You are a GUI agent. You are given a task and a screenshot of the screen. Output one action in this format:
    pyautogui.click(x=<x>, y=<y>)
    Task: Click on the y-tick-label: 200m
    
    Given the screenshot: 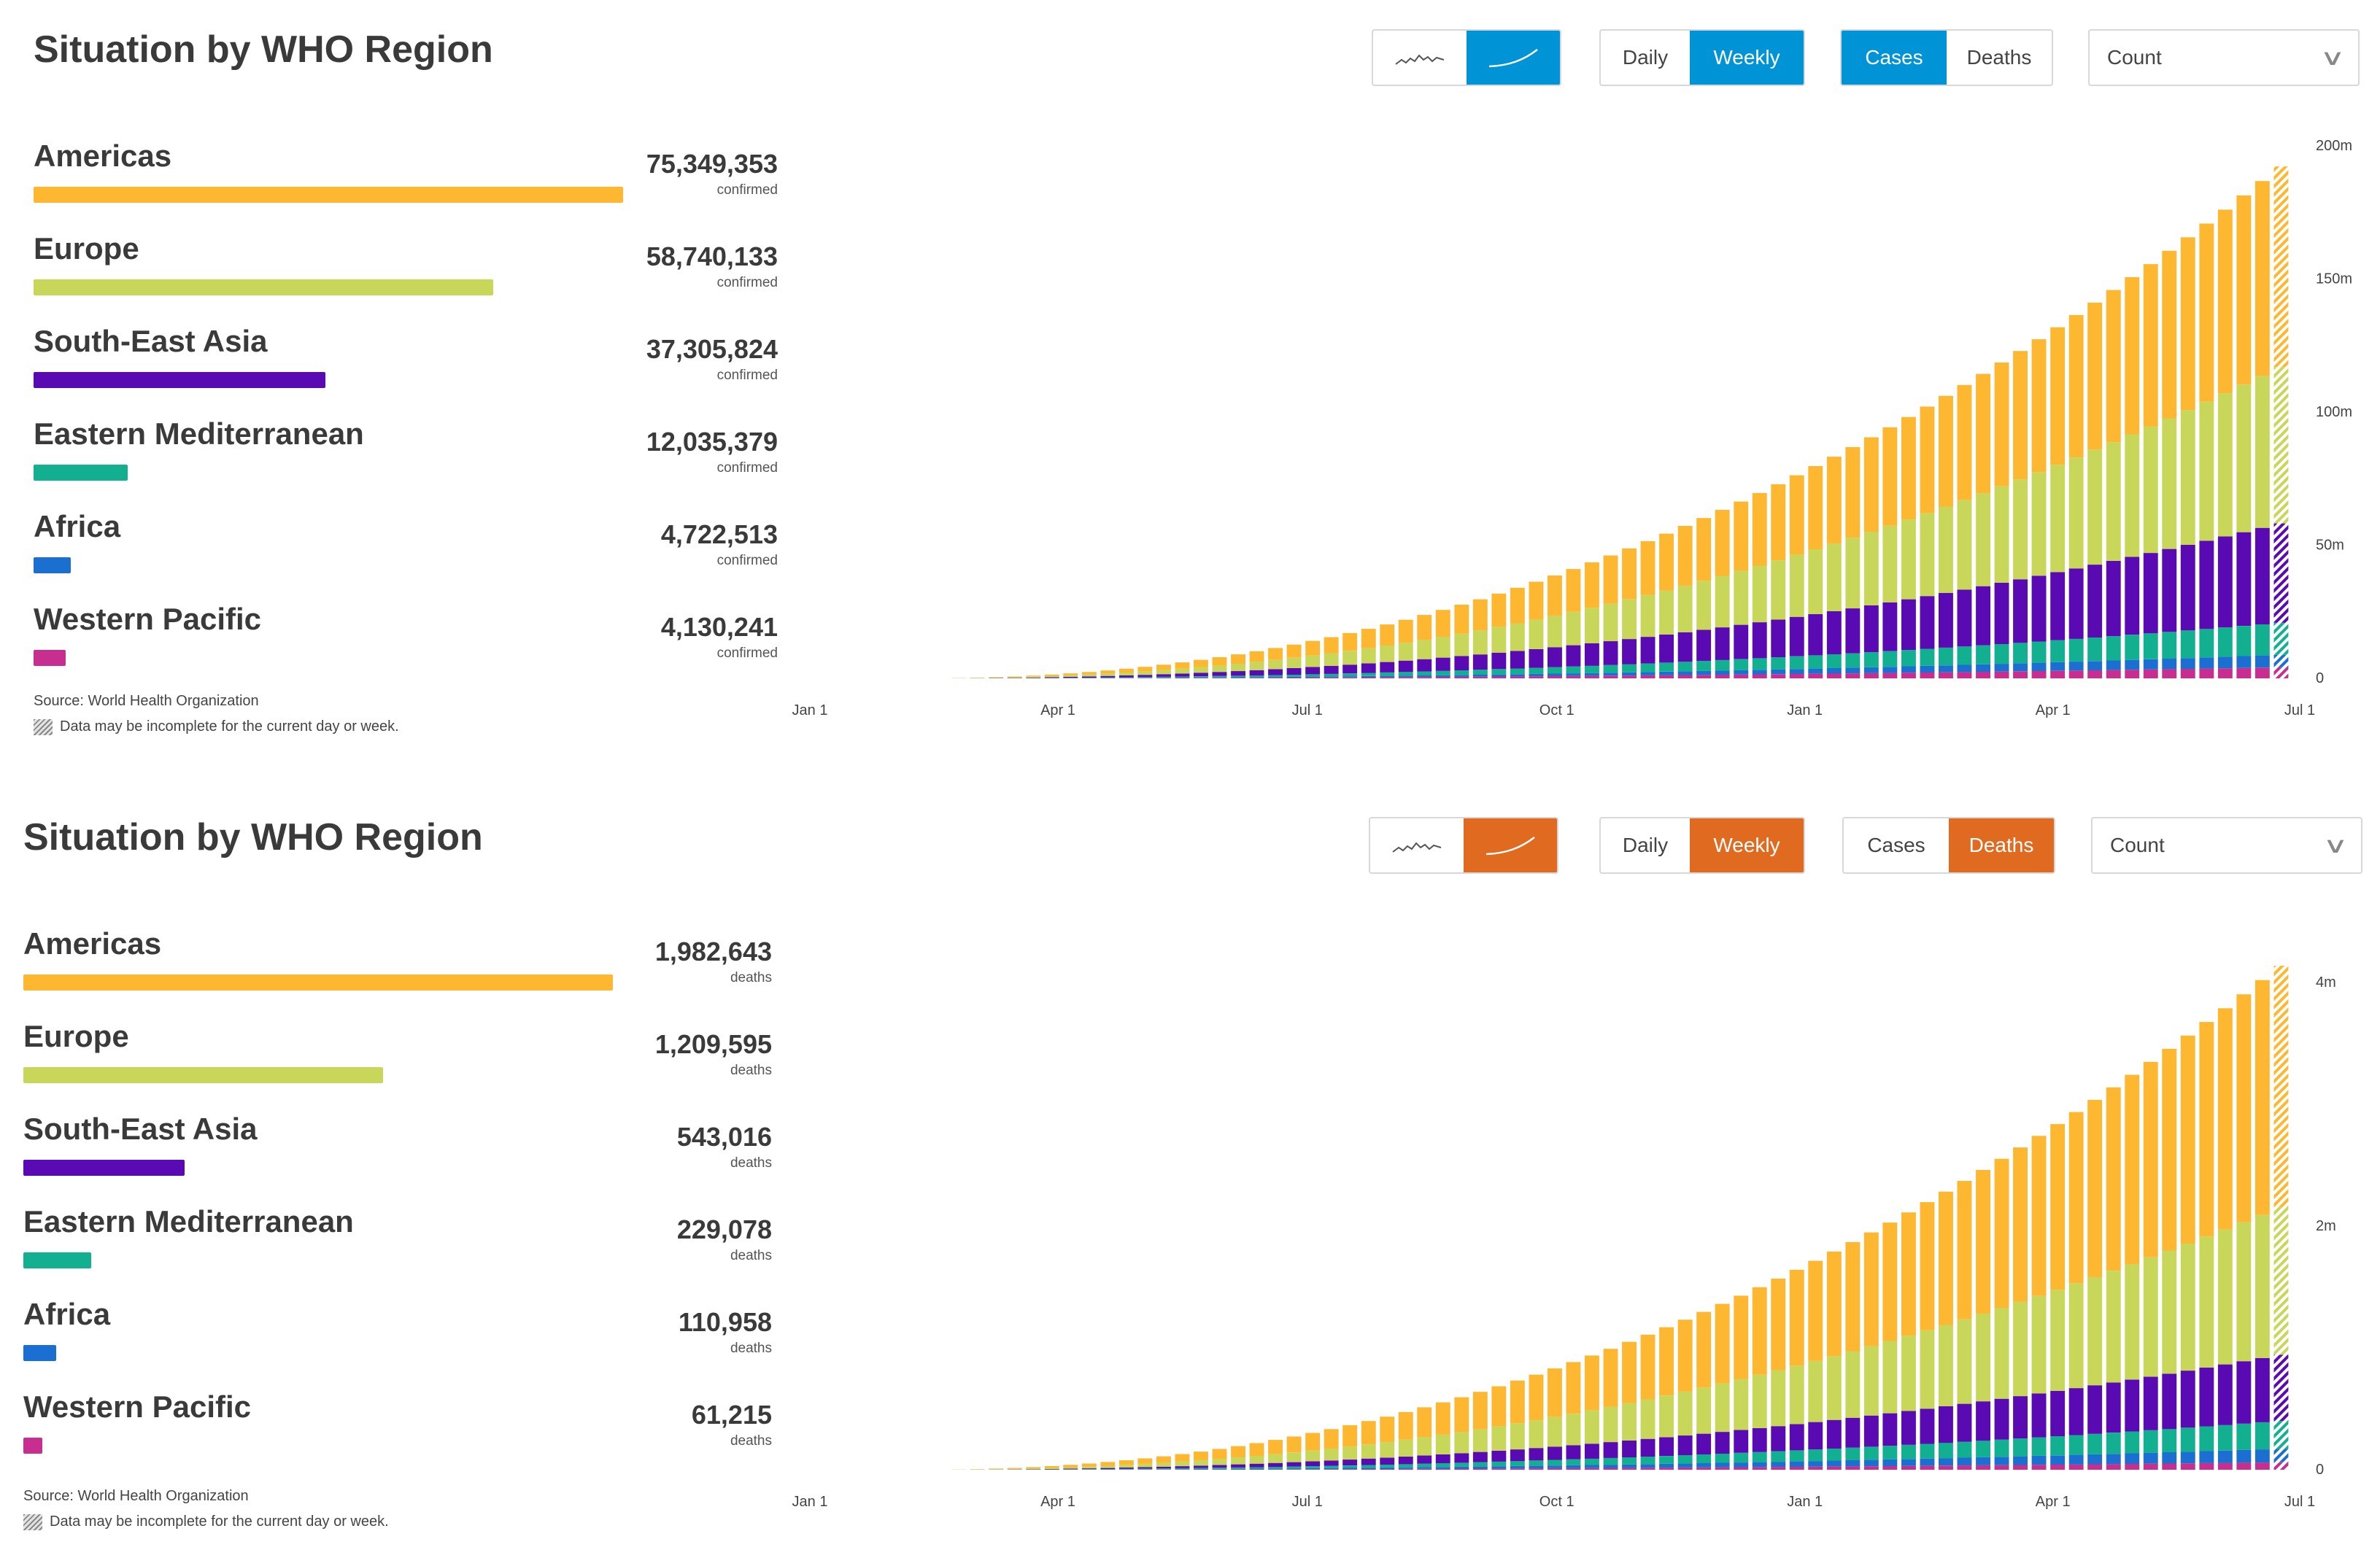 What is the action you would take?
    pyautogui.click(x=2334, y=146)
    